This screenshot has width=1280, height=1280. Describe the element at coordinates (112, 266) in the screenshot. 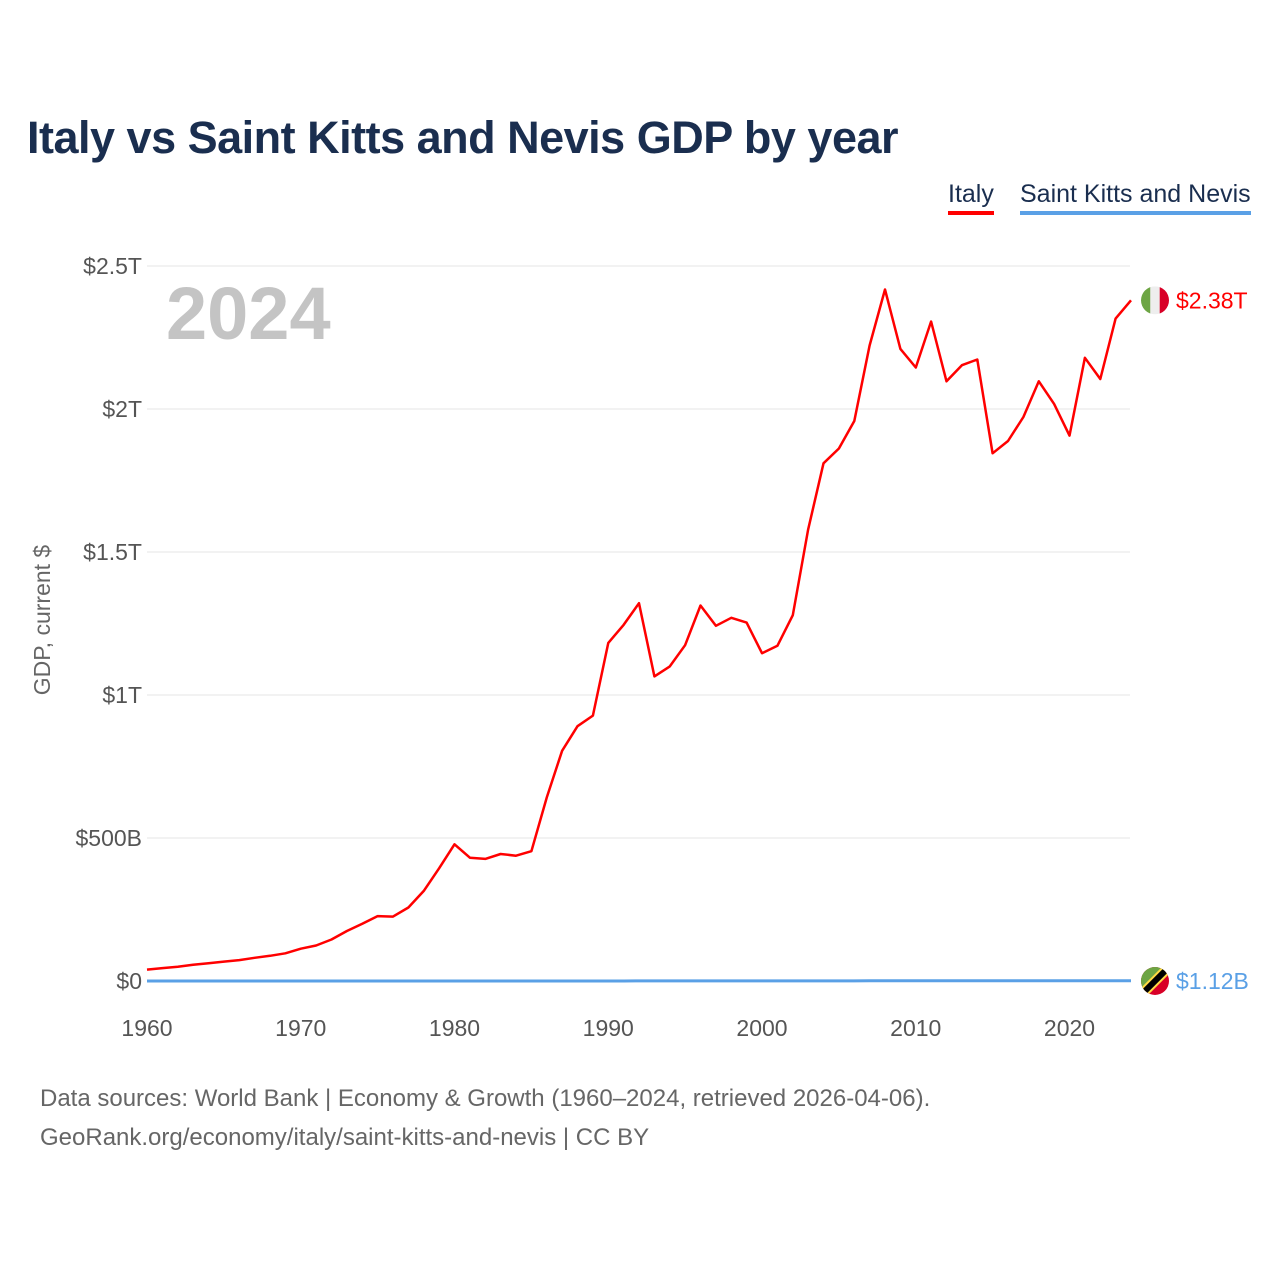

I see `y-tick-label: $2.5T` at that location.